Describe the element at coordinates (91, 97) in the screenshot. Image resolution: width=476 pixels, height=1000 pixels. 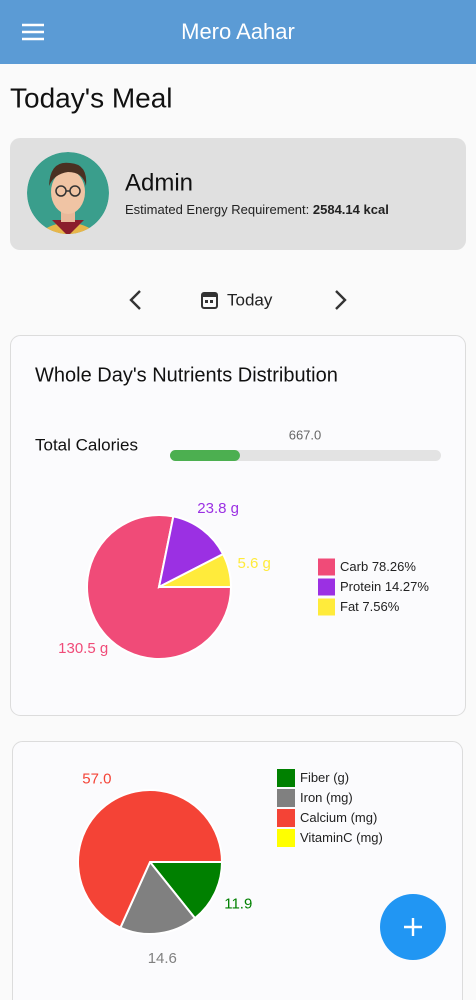
I see `page-heading: Today's Meal` at that location.